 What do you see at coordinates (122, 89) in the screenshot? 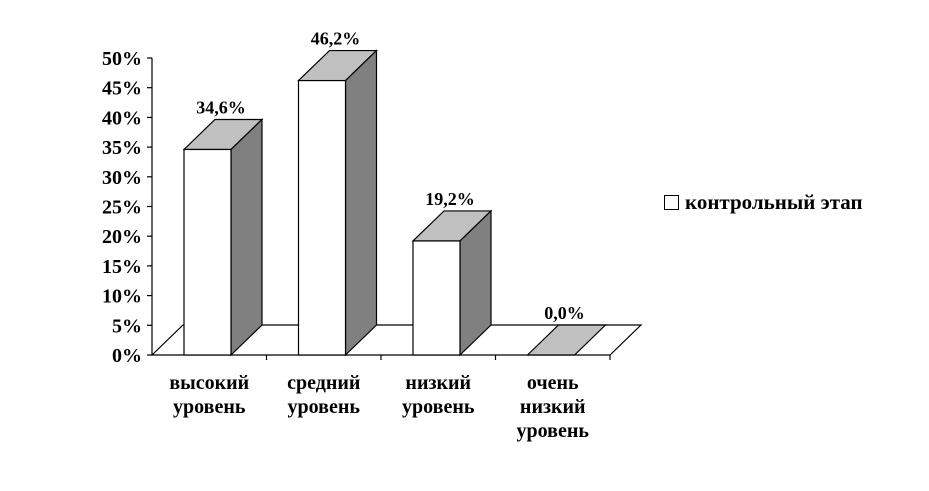
I see `y-tick-label: 45%` at bounding box center [122, 89].